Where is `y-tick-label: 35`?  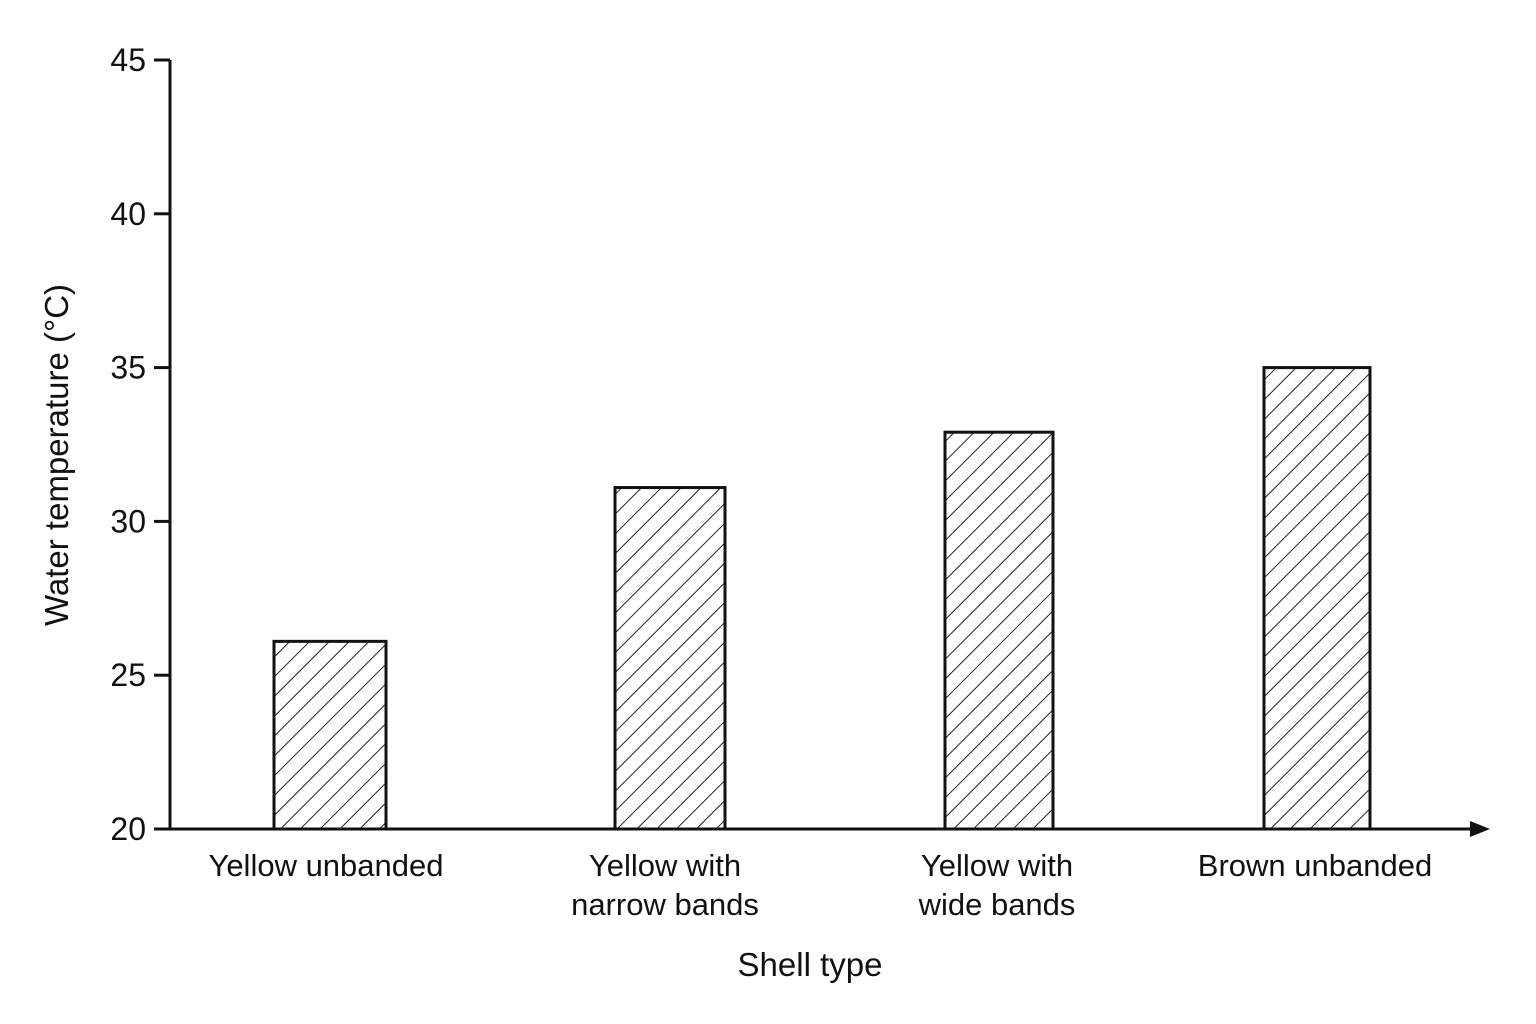 y-tick-label: 35 is located at coordinates (128, 368).